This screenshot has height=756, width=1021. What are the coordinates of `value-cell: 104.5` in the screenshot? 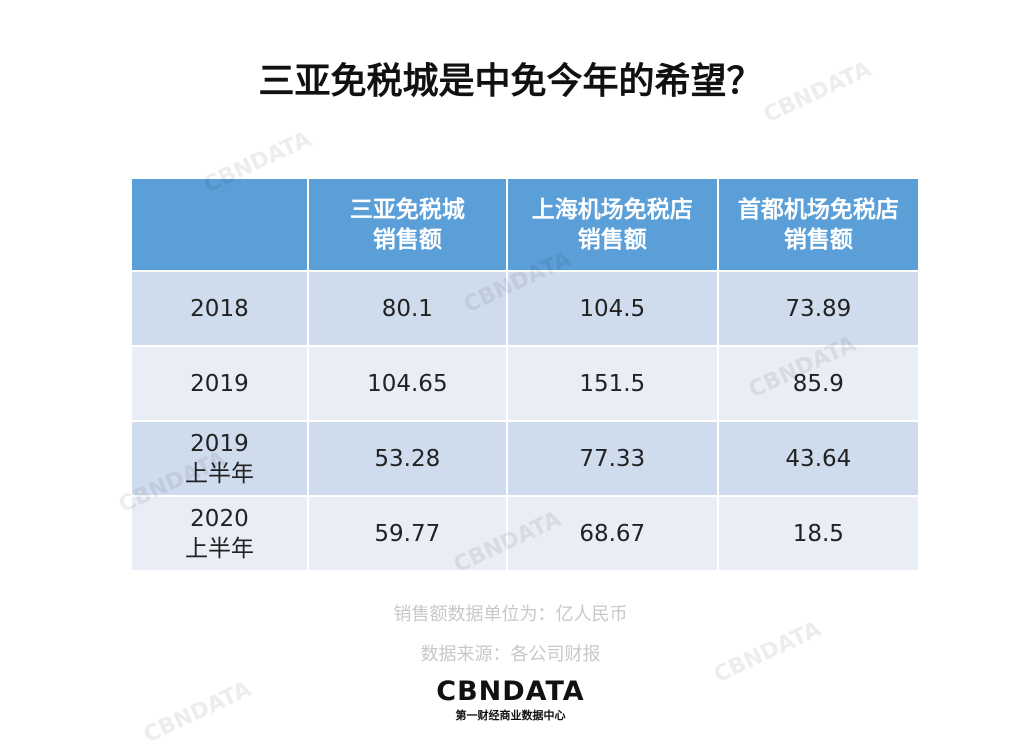 It's located at (612, 308).